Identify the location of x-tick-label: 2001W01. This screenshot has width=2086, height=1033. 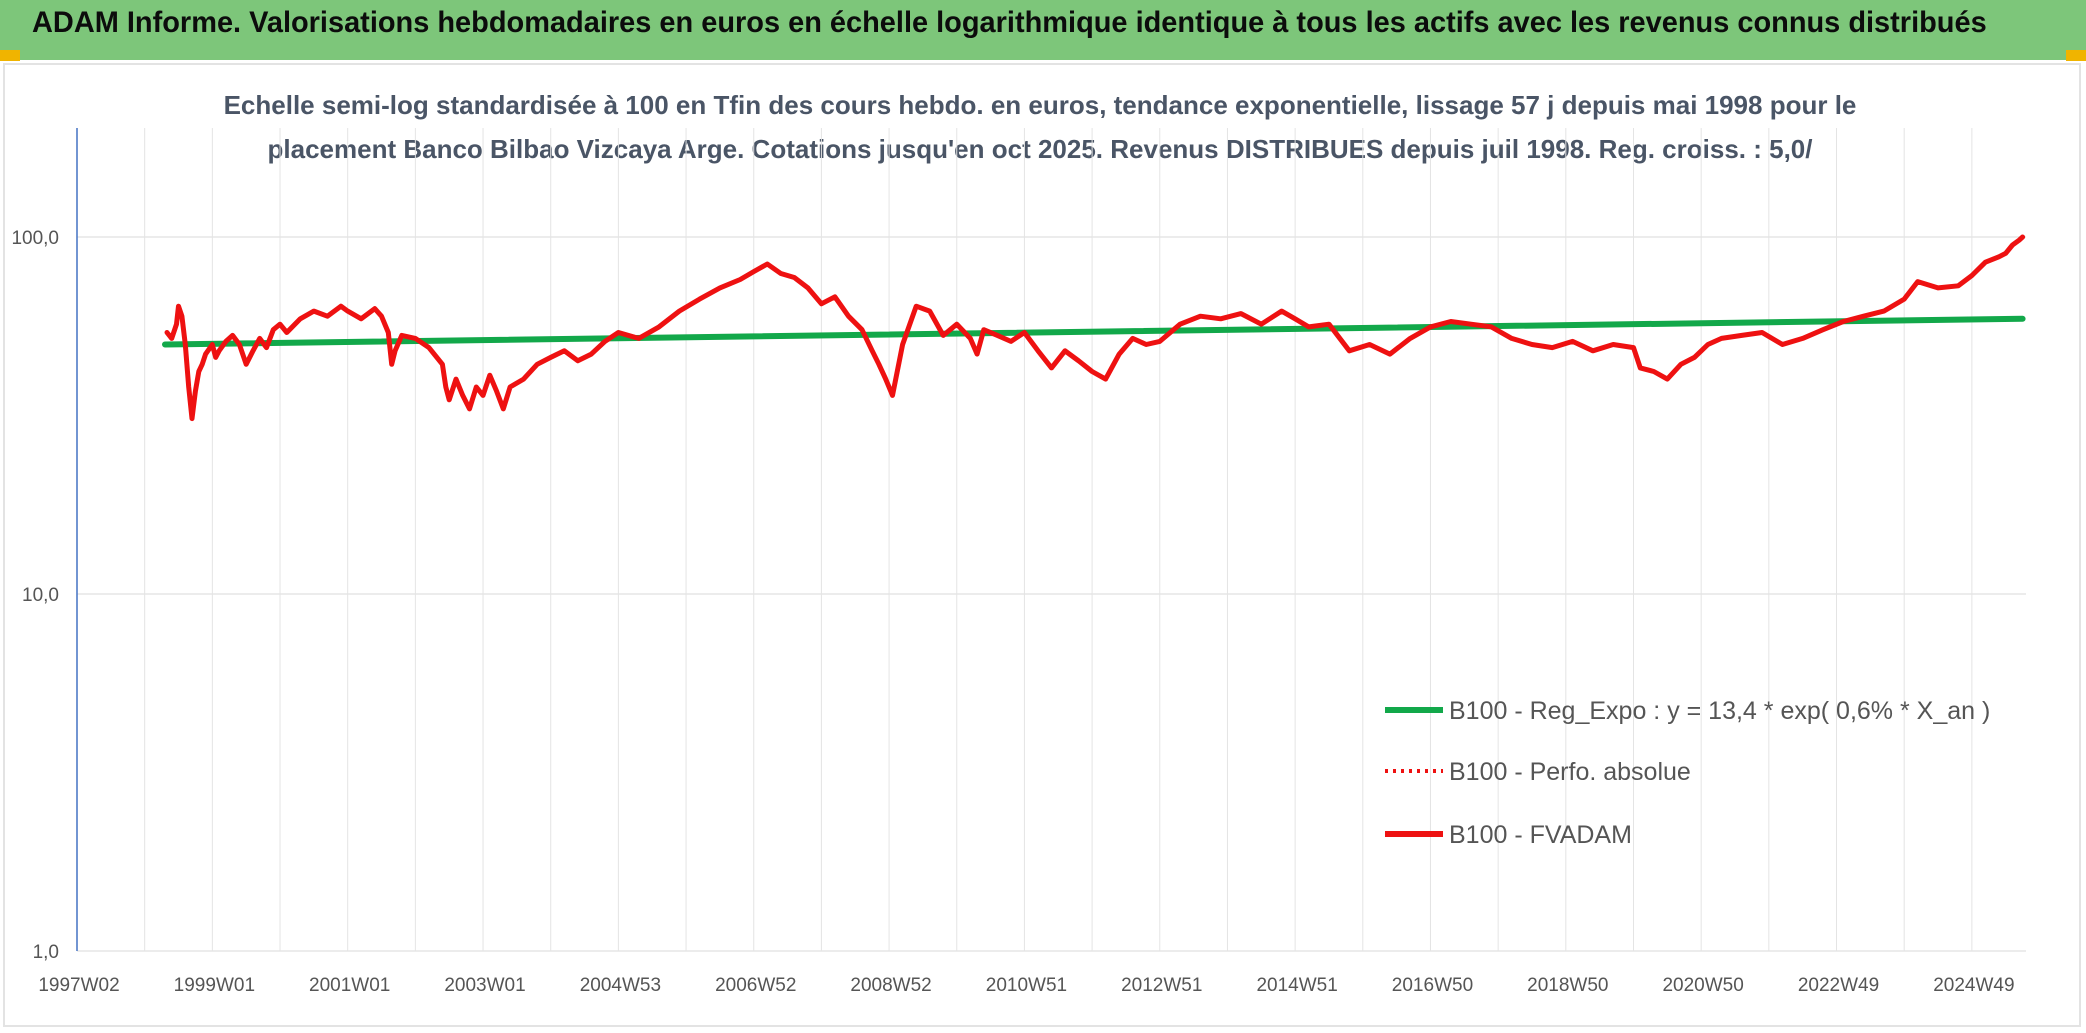
(349, 985).